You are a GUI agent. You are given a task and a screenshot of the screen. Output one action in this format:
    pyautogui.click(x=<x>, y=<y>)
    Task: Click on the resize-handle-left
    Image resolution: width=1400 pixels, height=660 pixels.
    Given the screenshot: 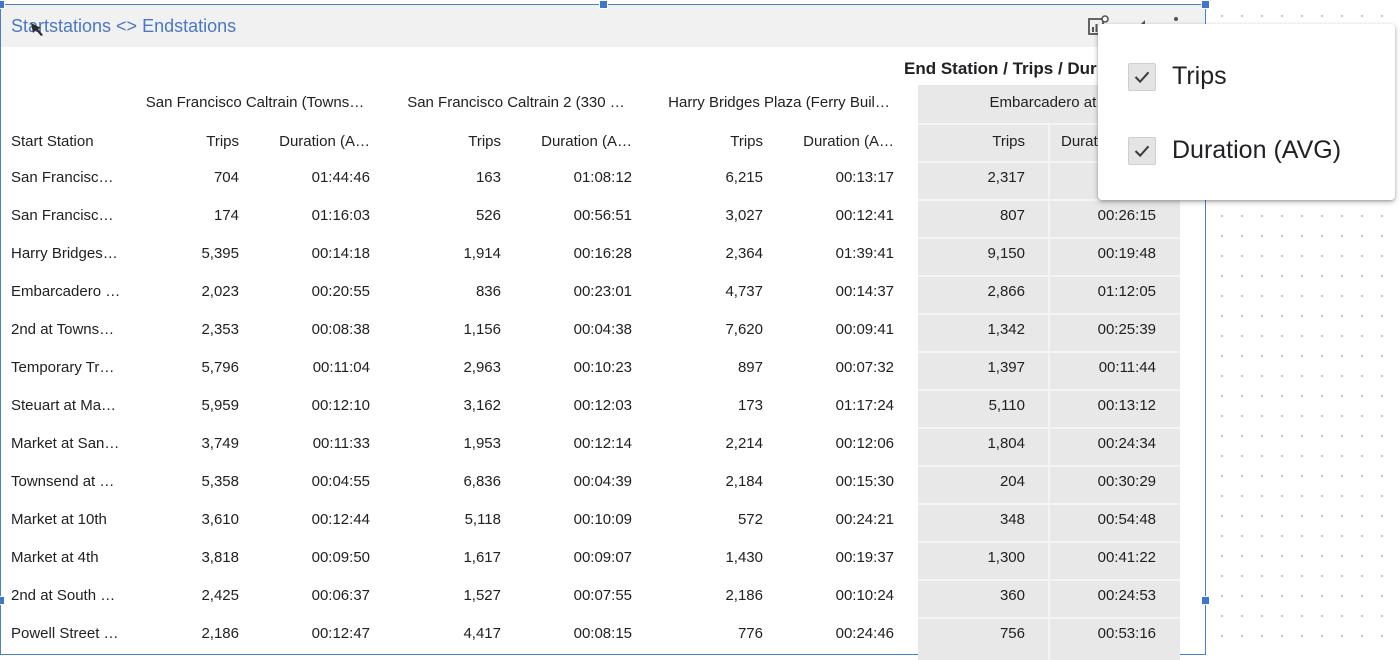 What is the action you would take?
    pyautogui.click(x=2, y=600)
    